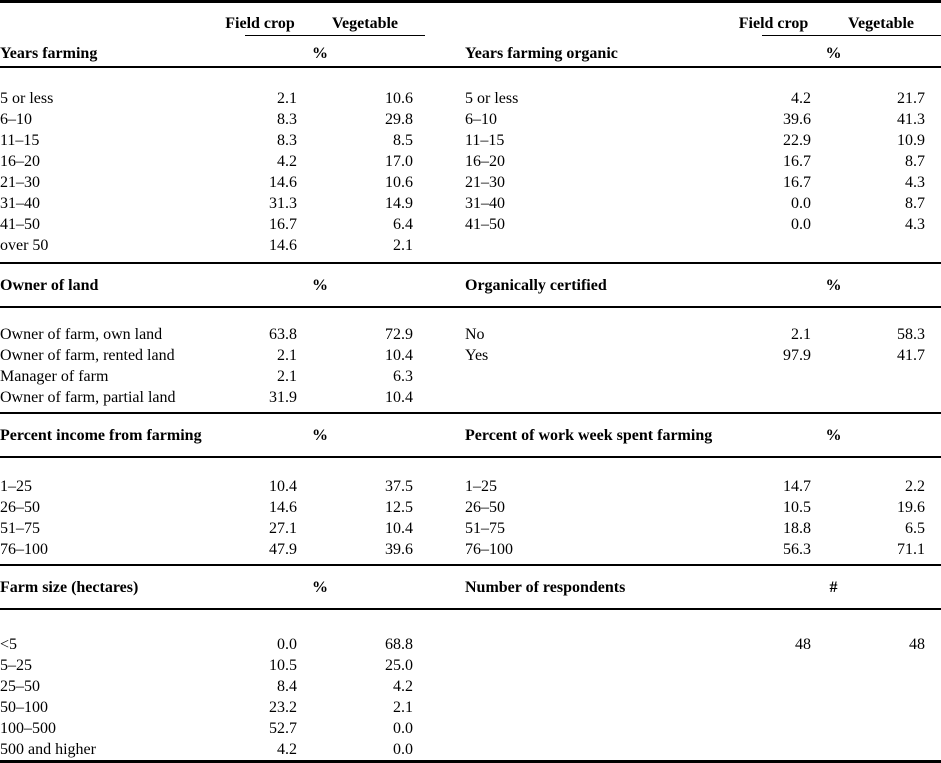  I want to click on section-title-owner-of-land: Owner of land, so click(49, 285).